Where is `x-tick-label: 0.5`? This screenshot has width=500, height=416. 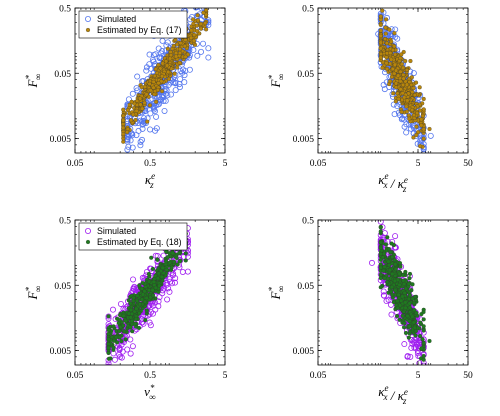
x-tick-label: 0.5 is located at coordinates (150, 376).